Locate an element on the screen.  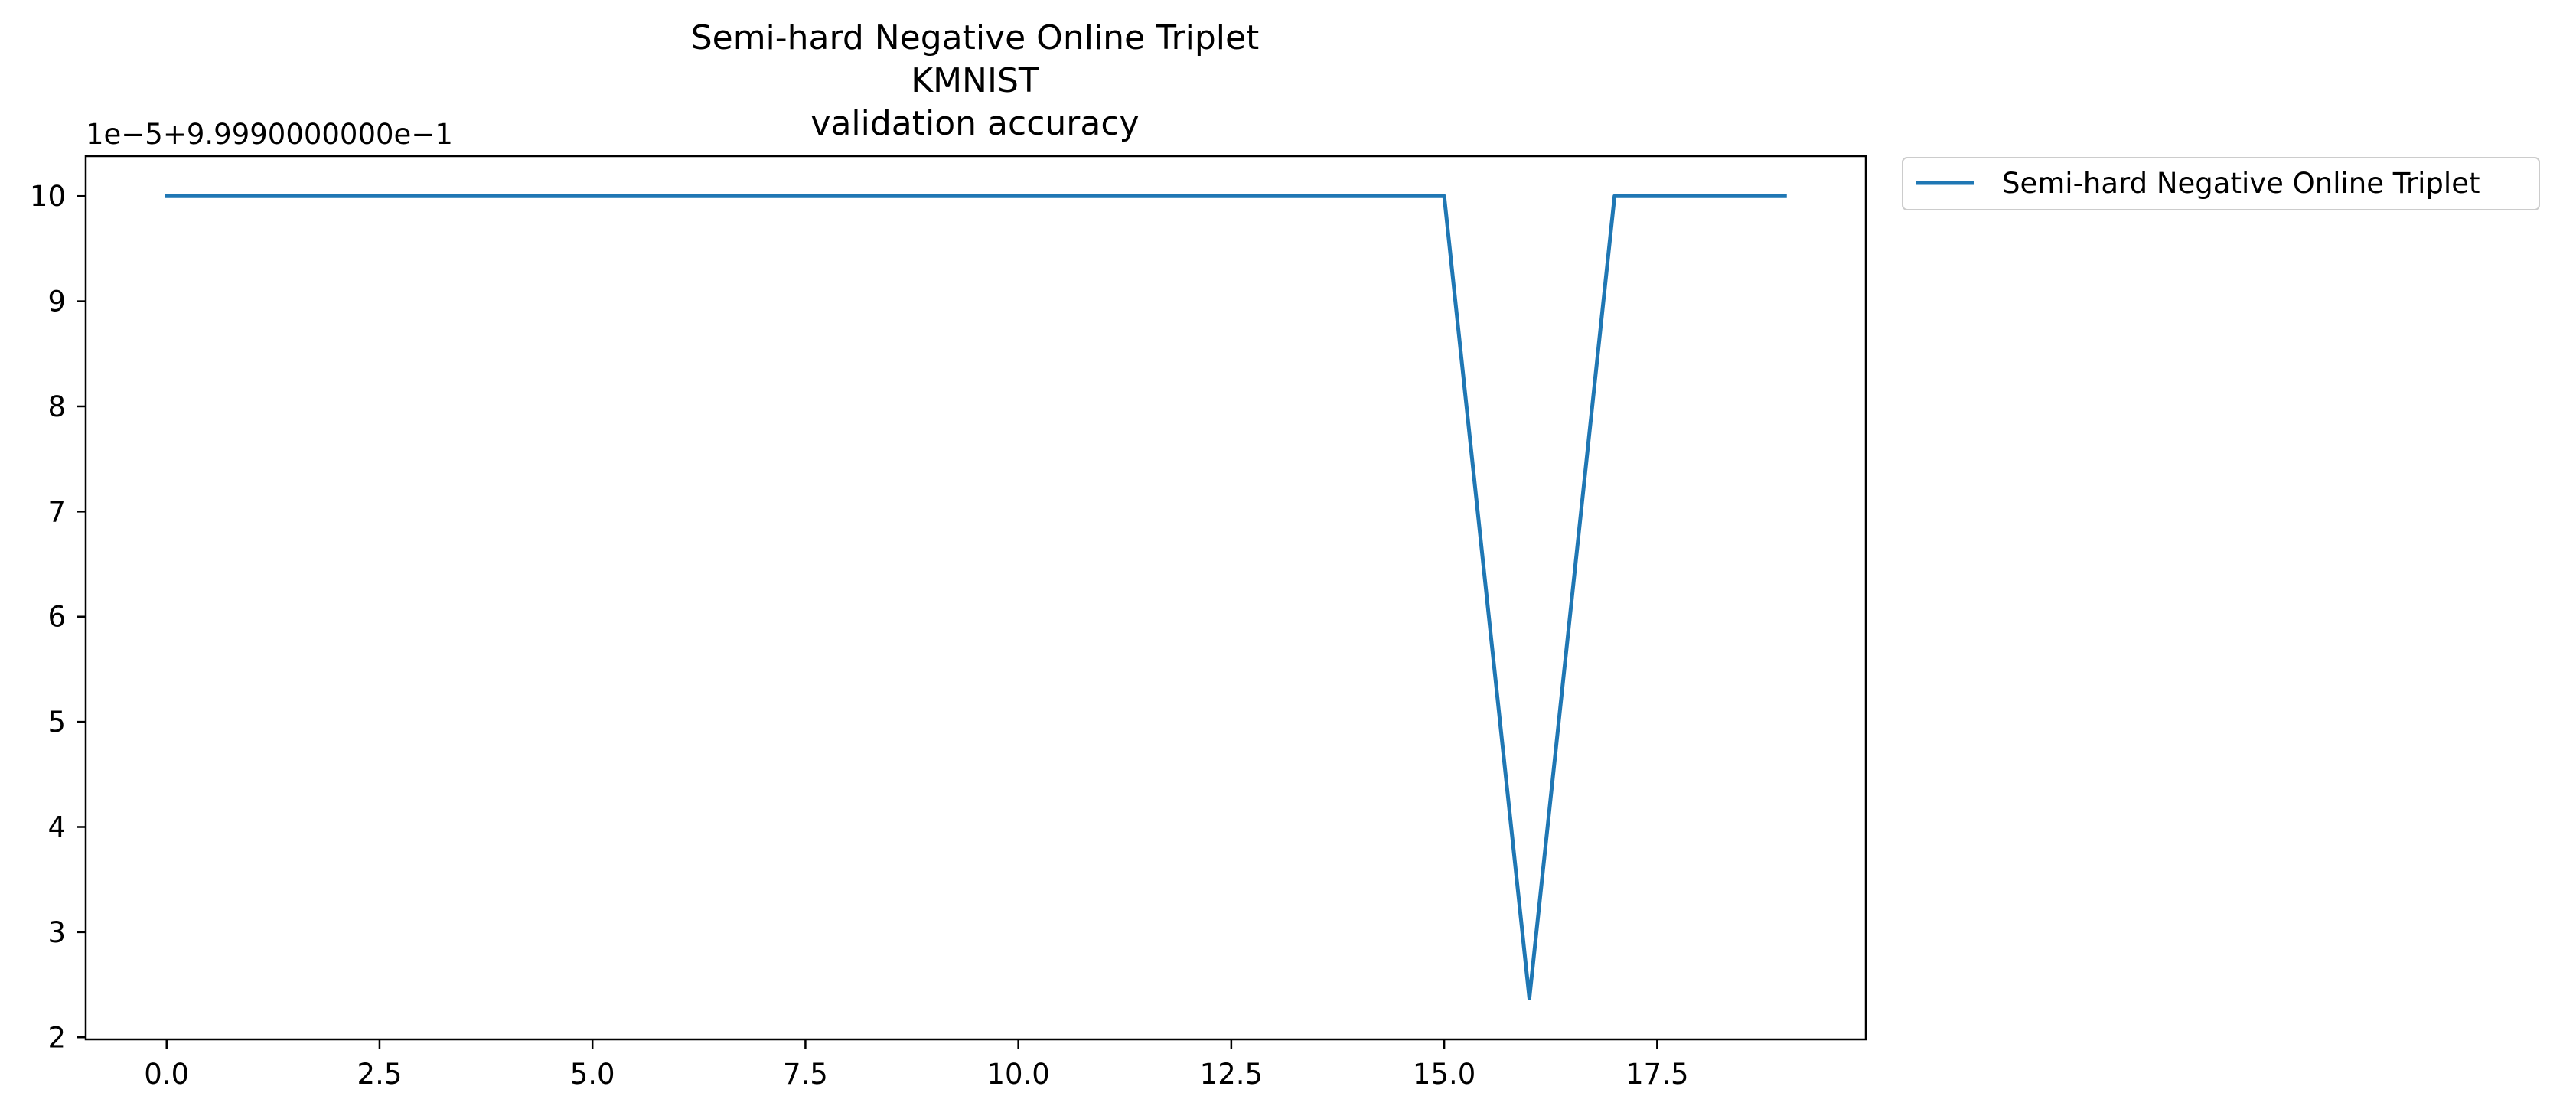
y-axis: 2 3 4 5 6 7 8 9 10 is located at coordinates (58, 617).